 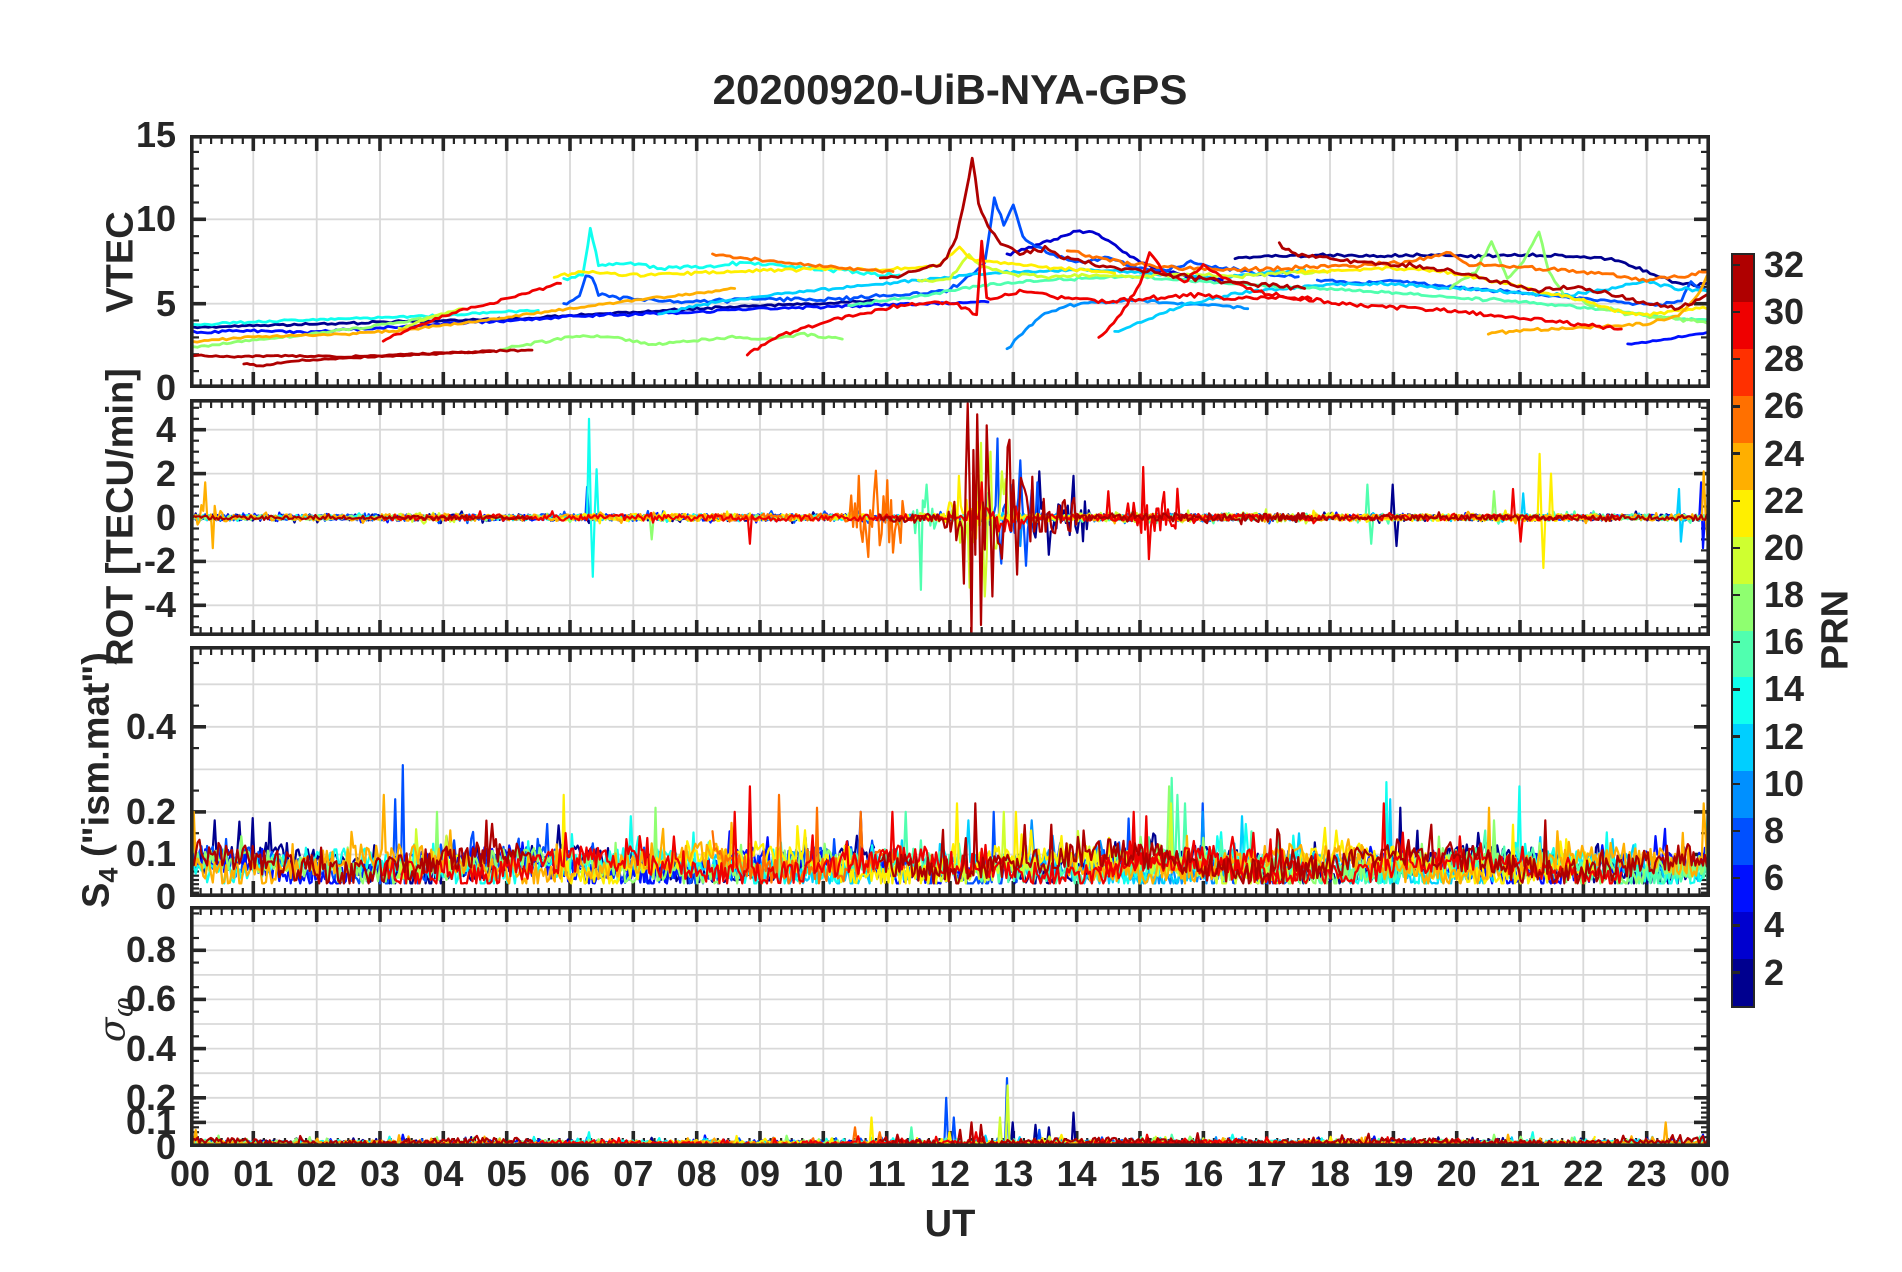 I want to click on colorbar-tick-label: 4, so click(x=1774, y=925).